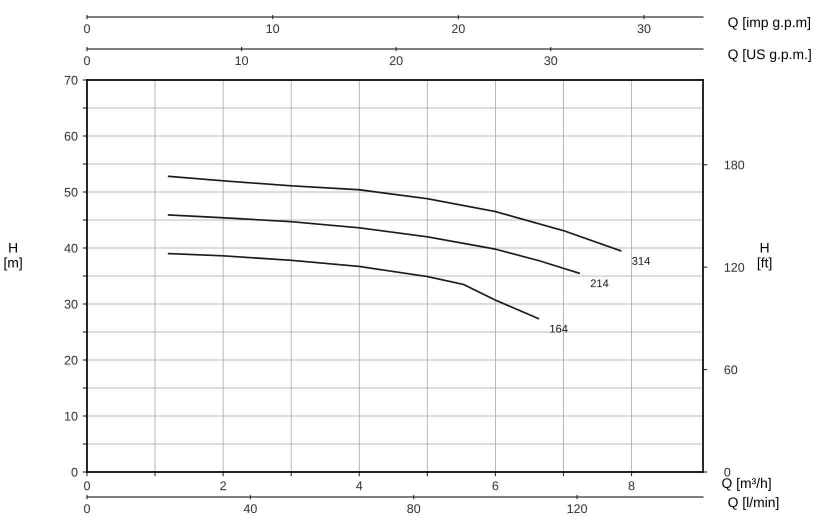 The height and width of the screenshot is (522, 833). What do you see at coordinates (599, 283) in the screenshot?
I see `series-label: 214` at bounding box center [599, 283].